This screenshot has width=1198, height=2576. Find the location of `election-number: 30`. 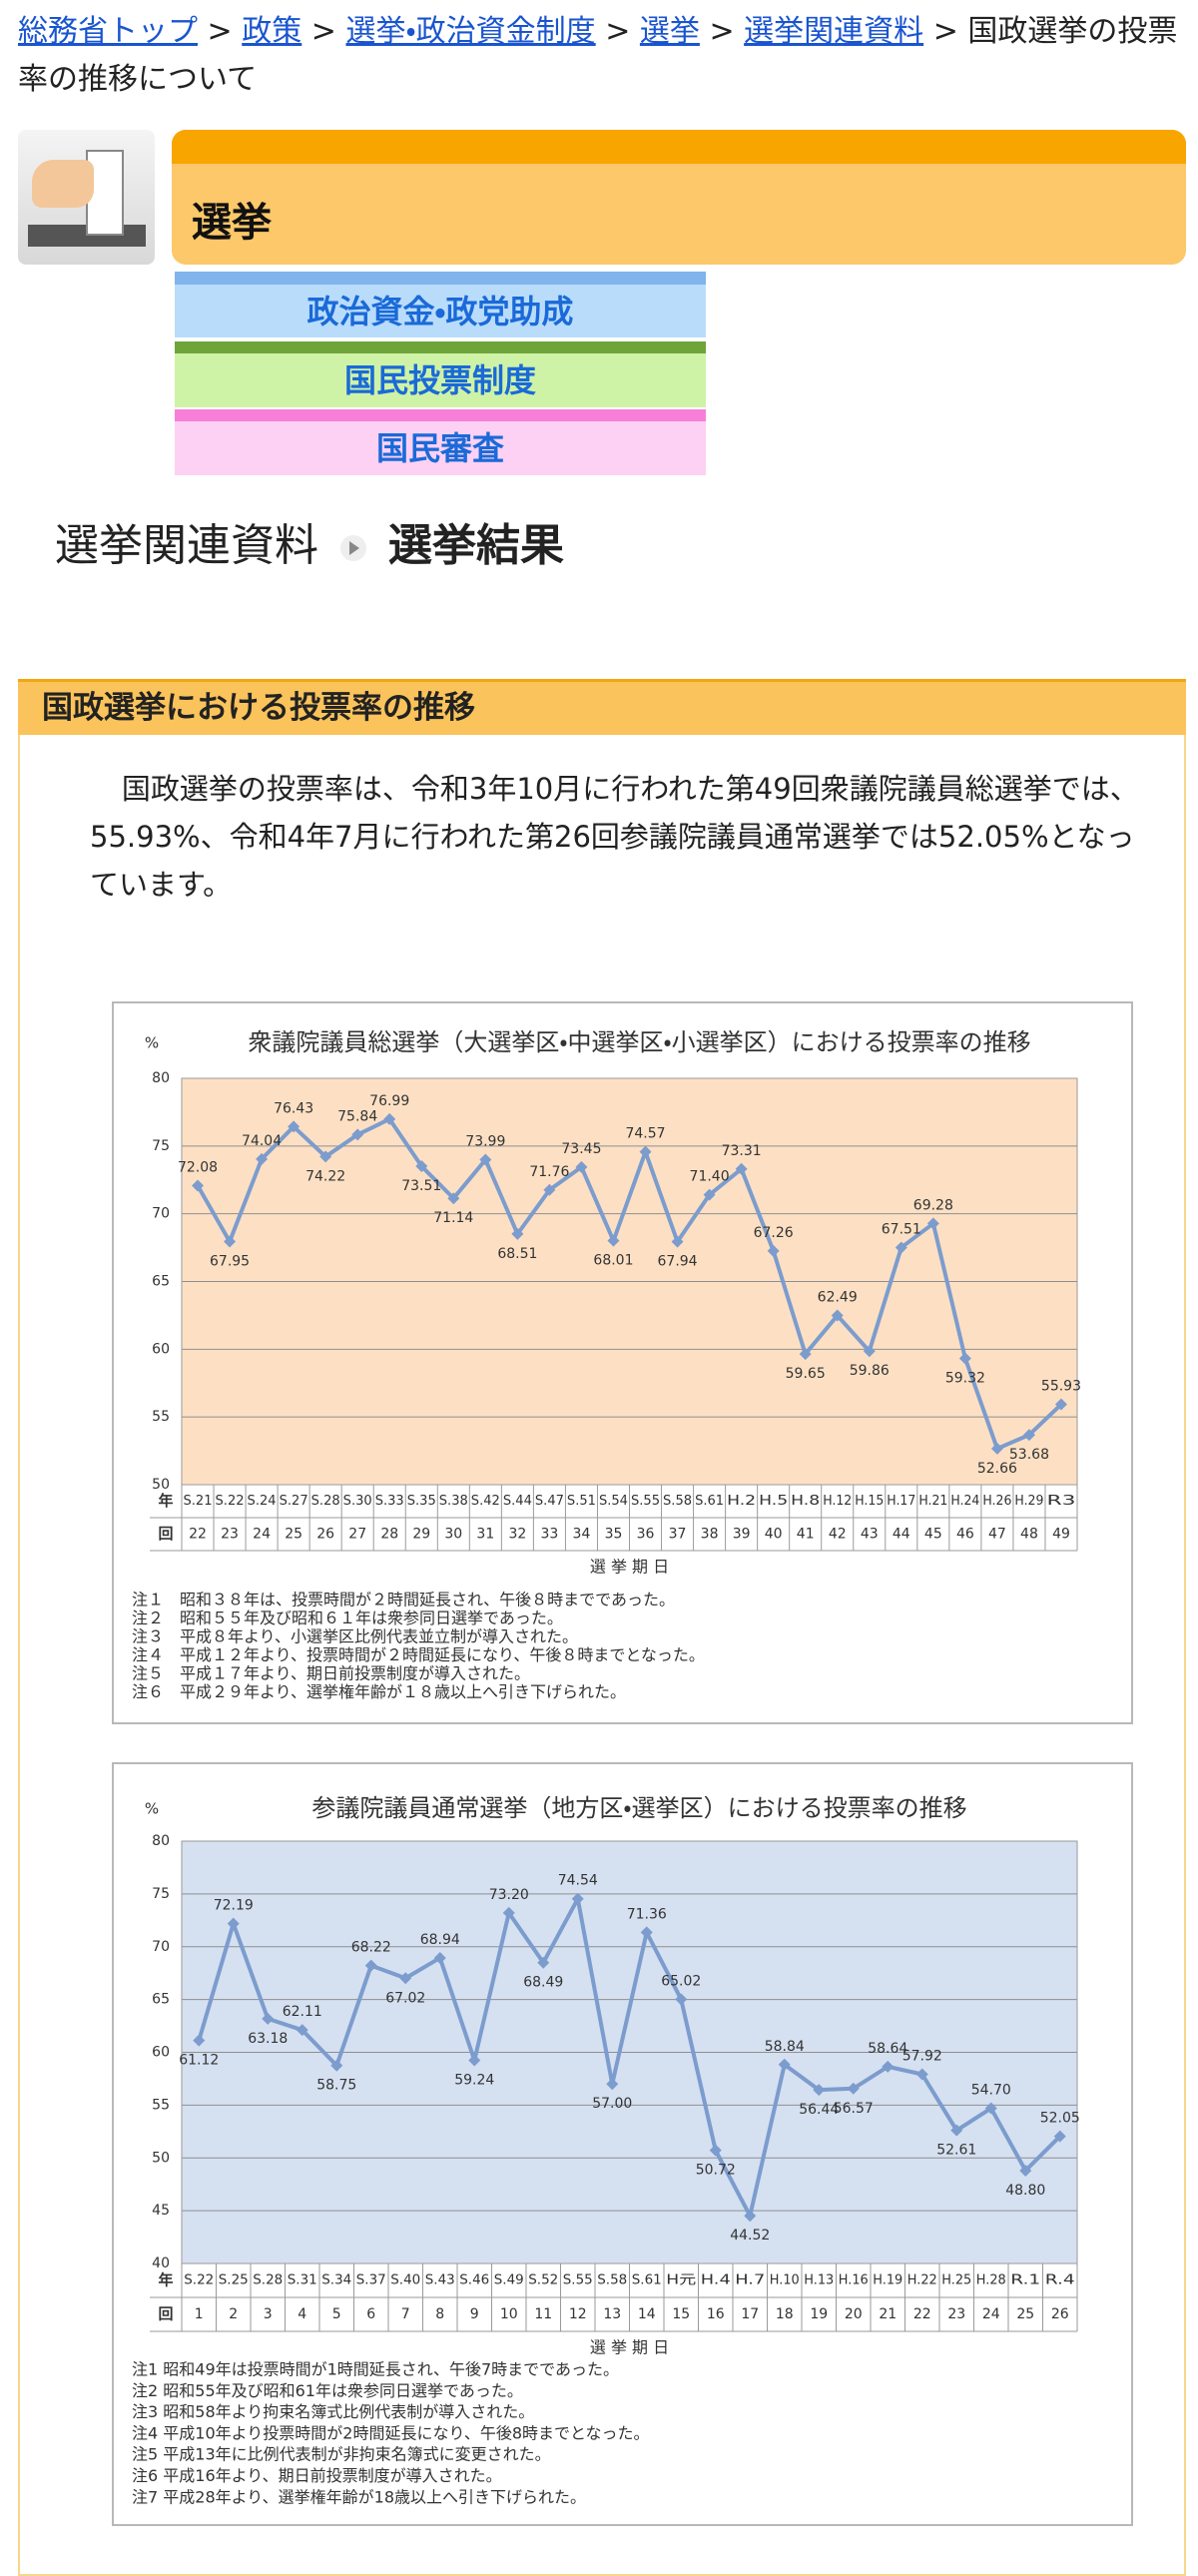

election-number: 30 is located at coordinates (453, 1535).